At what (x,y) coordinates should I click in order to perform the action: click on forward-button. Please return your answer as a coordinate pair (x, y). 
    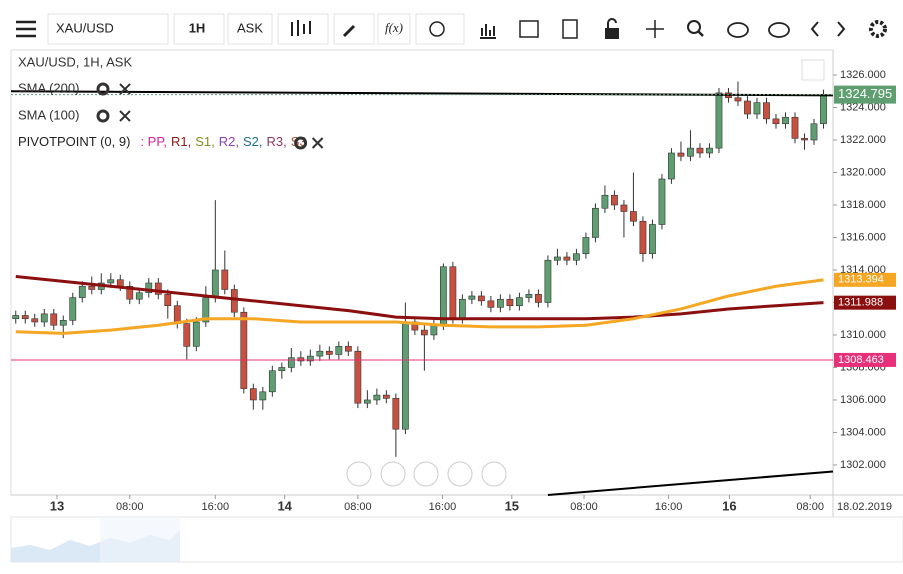
    Looking at the image, I should click on (841, 29).